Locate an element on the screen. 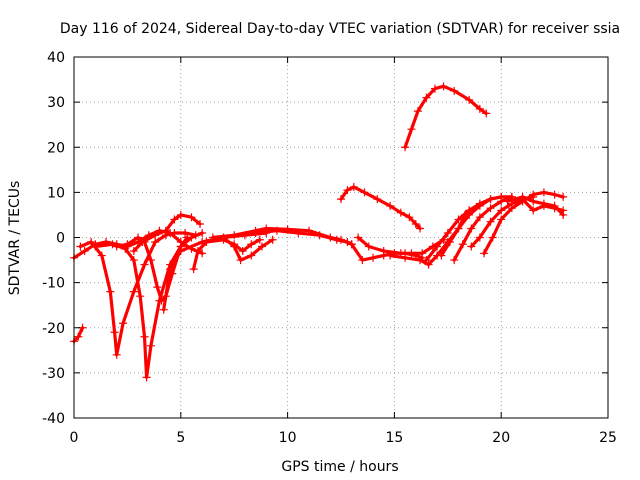 This screenshot has width=640, height=480. x-tick-label: 15 is located at coordinates (394, 438).